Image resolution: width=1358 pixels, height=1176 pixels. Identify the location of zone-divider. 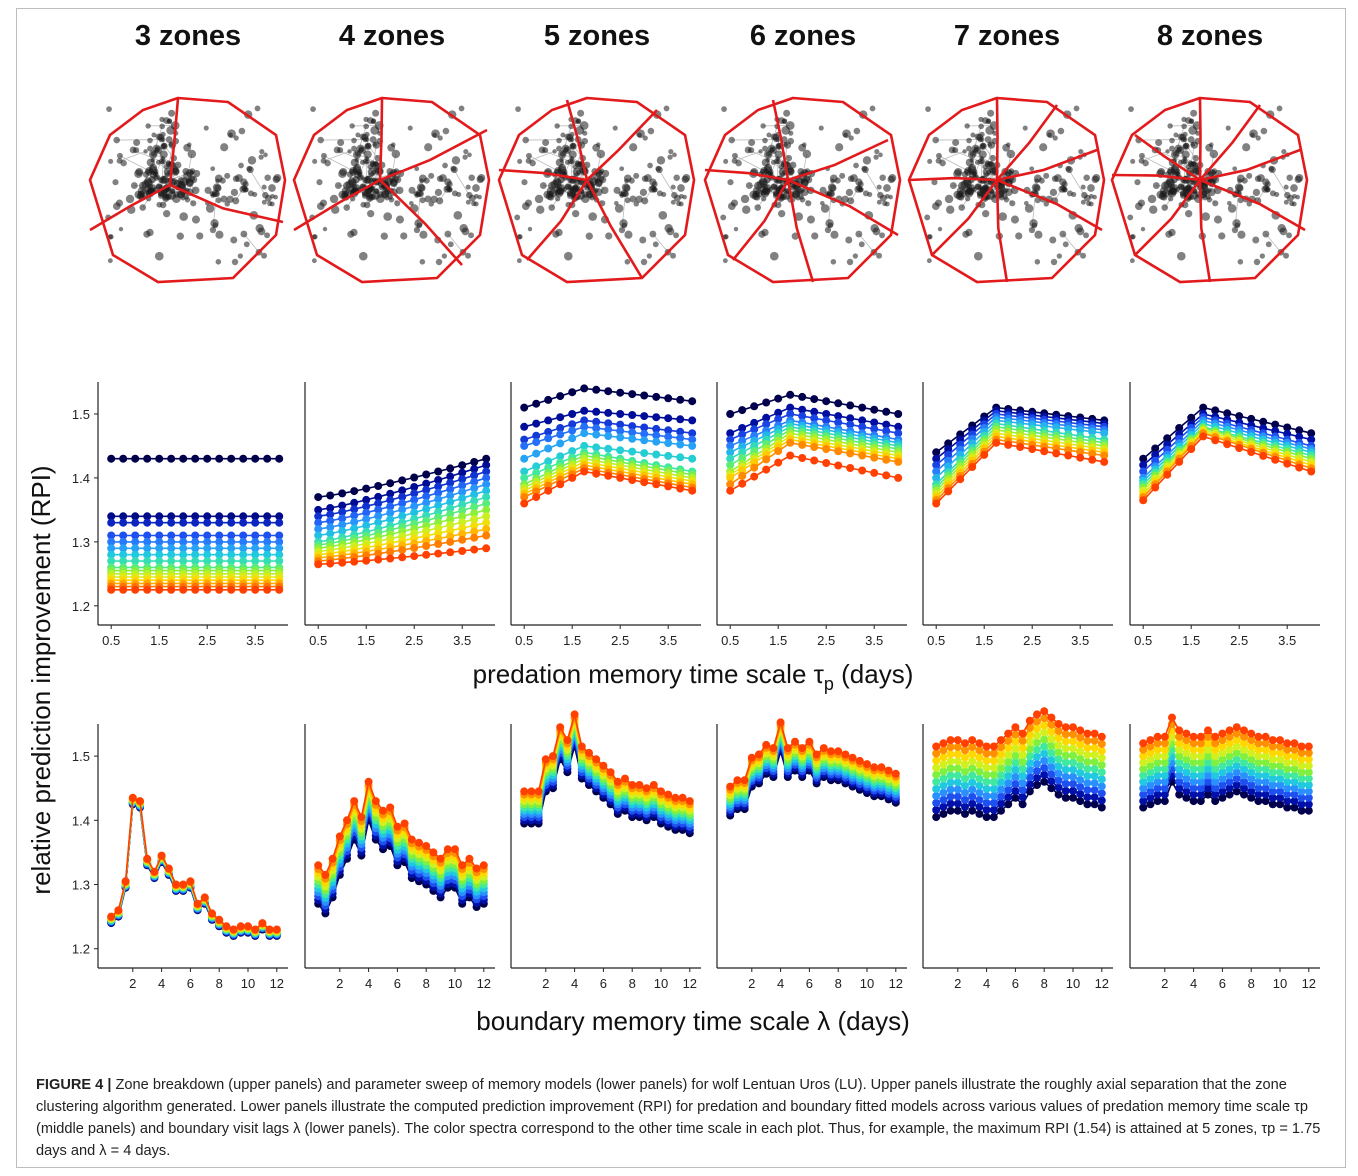
(557, 220).